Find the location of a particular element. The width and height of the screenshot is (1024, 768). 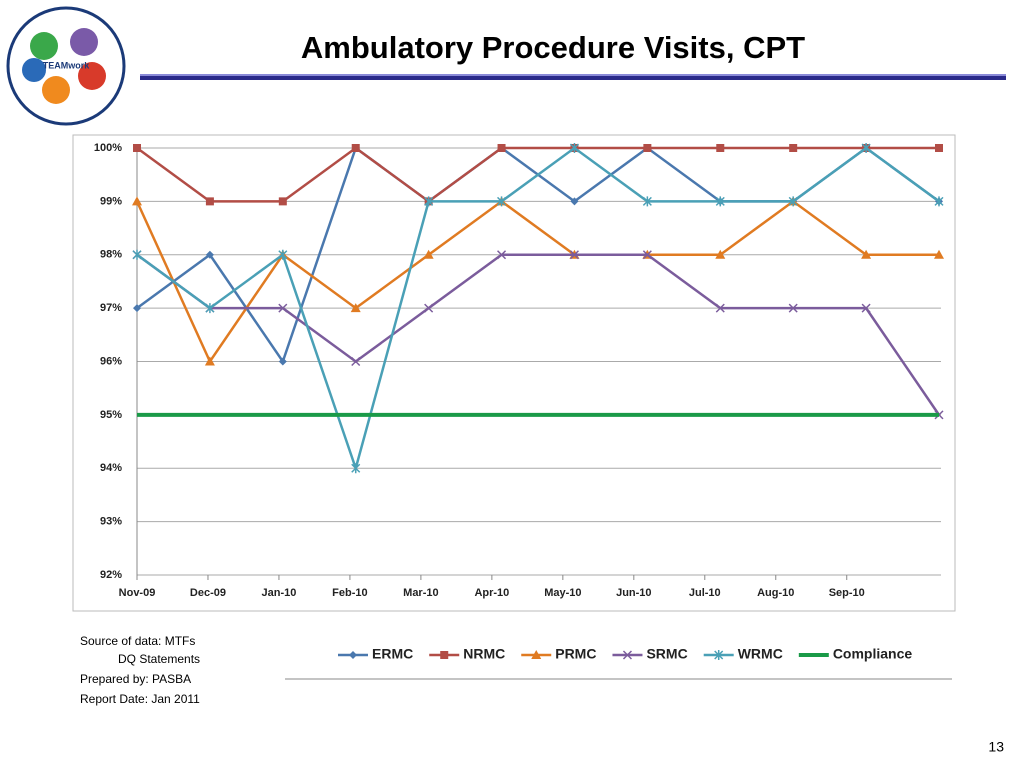

y-tick-label: 96% is located at coordinates (111, 361).